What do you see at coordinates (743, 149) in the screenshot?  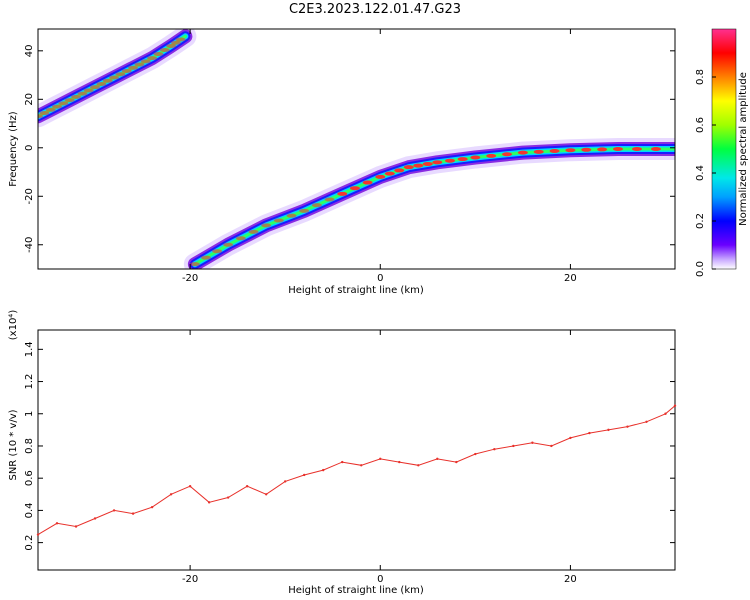 I see `colorbar-label: Normalized spectral amplitude` at bounding box center [743, 149].